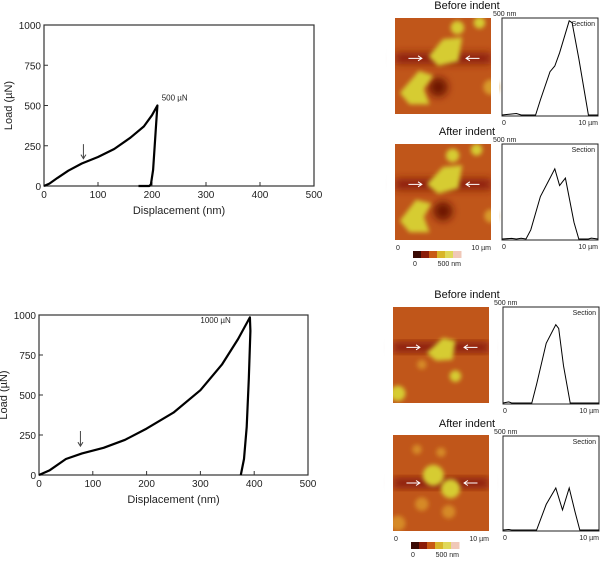 Image resolution: width=601 pixels, height=562 pixels. What do you see at coordinates (101, 146) in the screenshot?
I see `series-line-load-displacement` at bounding box center [101, 146].